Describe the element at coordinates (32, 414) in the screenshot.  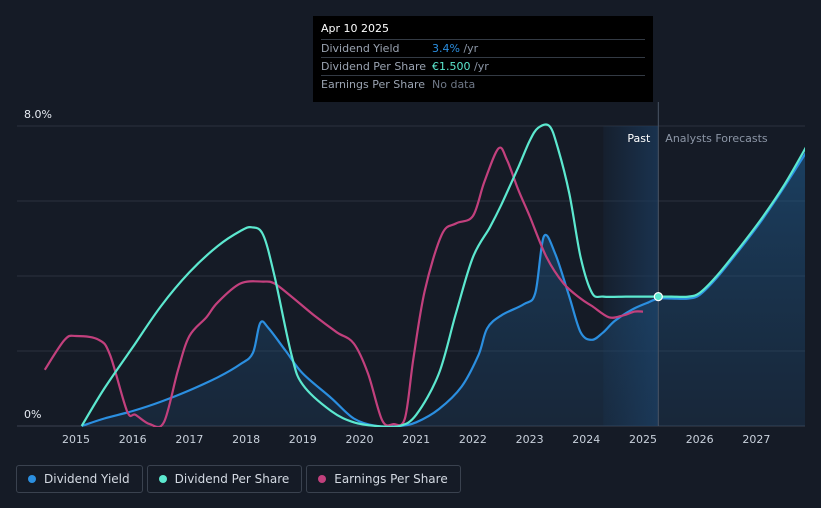
I see `y-tick-label-min: 0%` at that location.